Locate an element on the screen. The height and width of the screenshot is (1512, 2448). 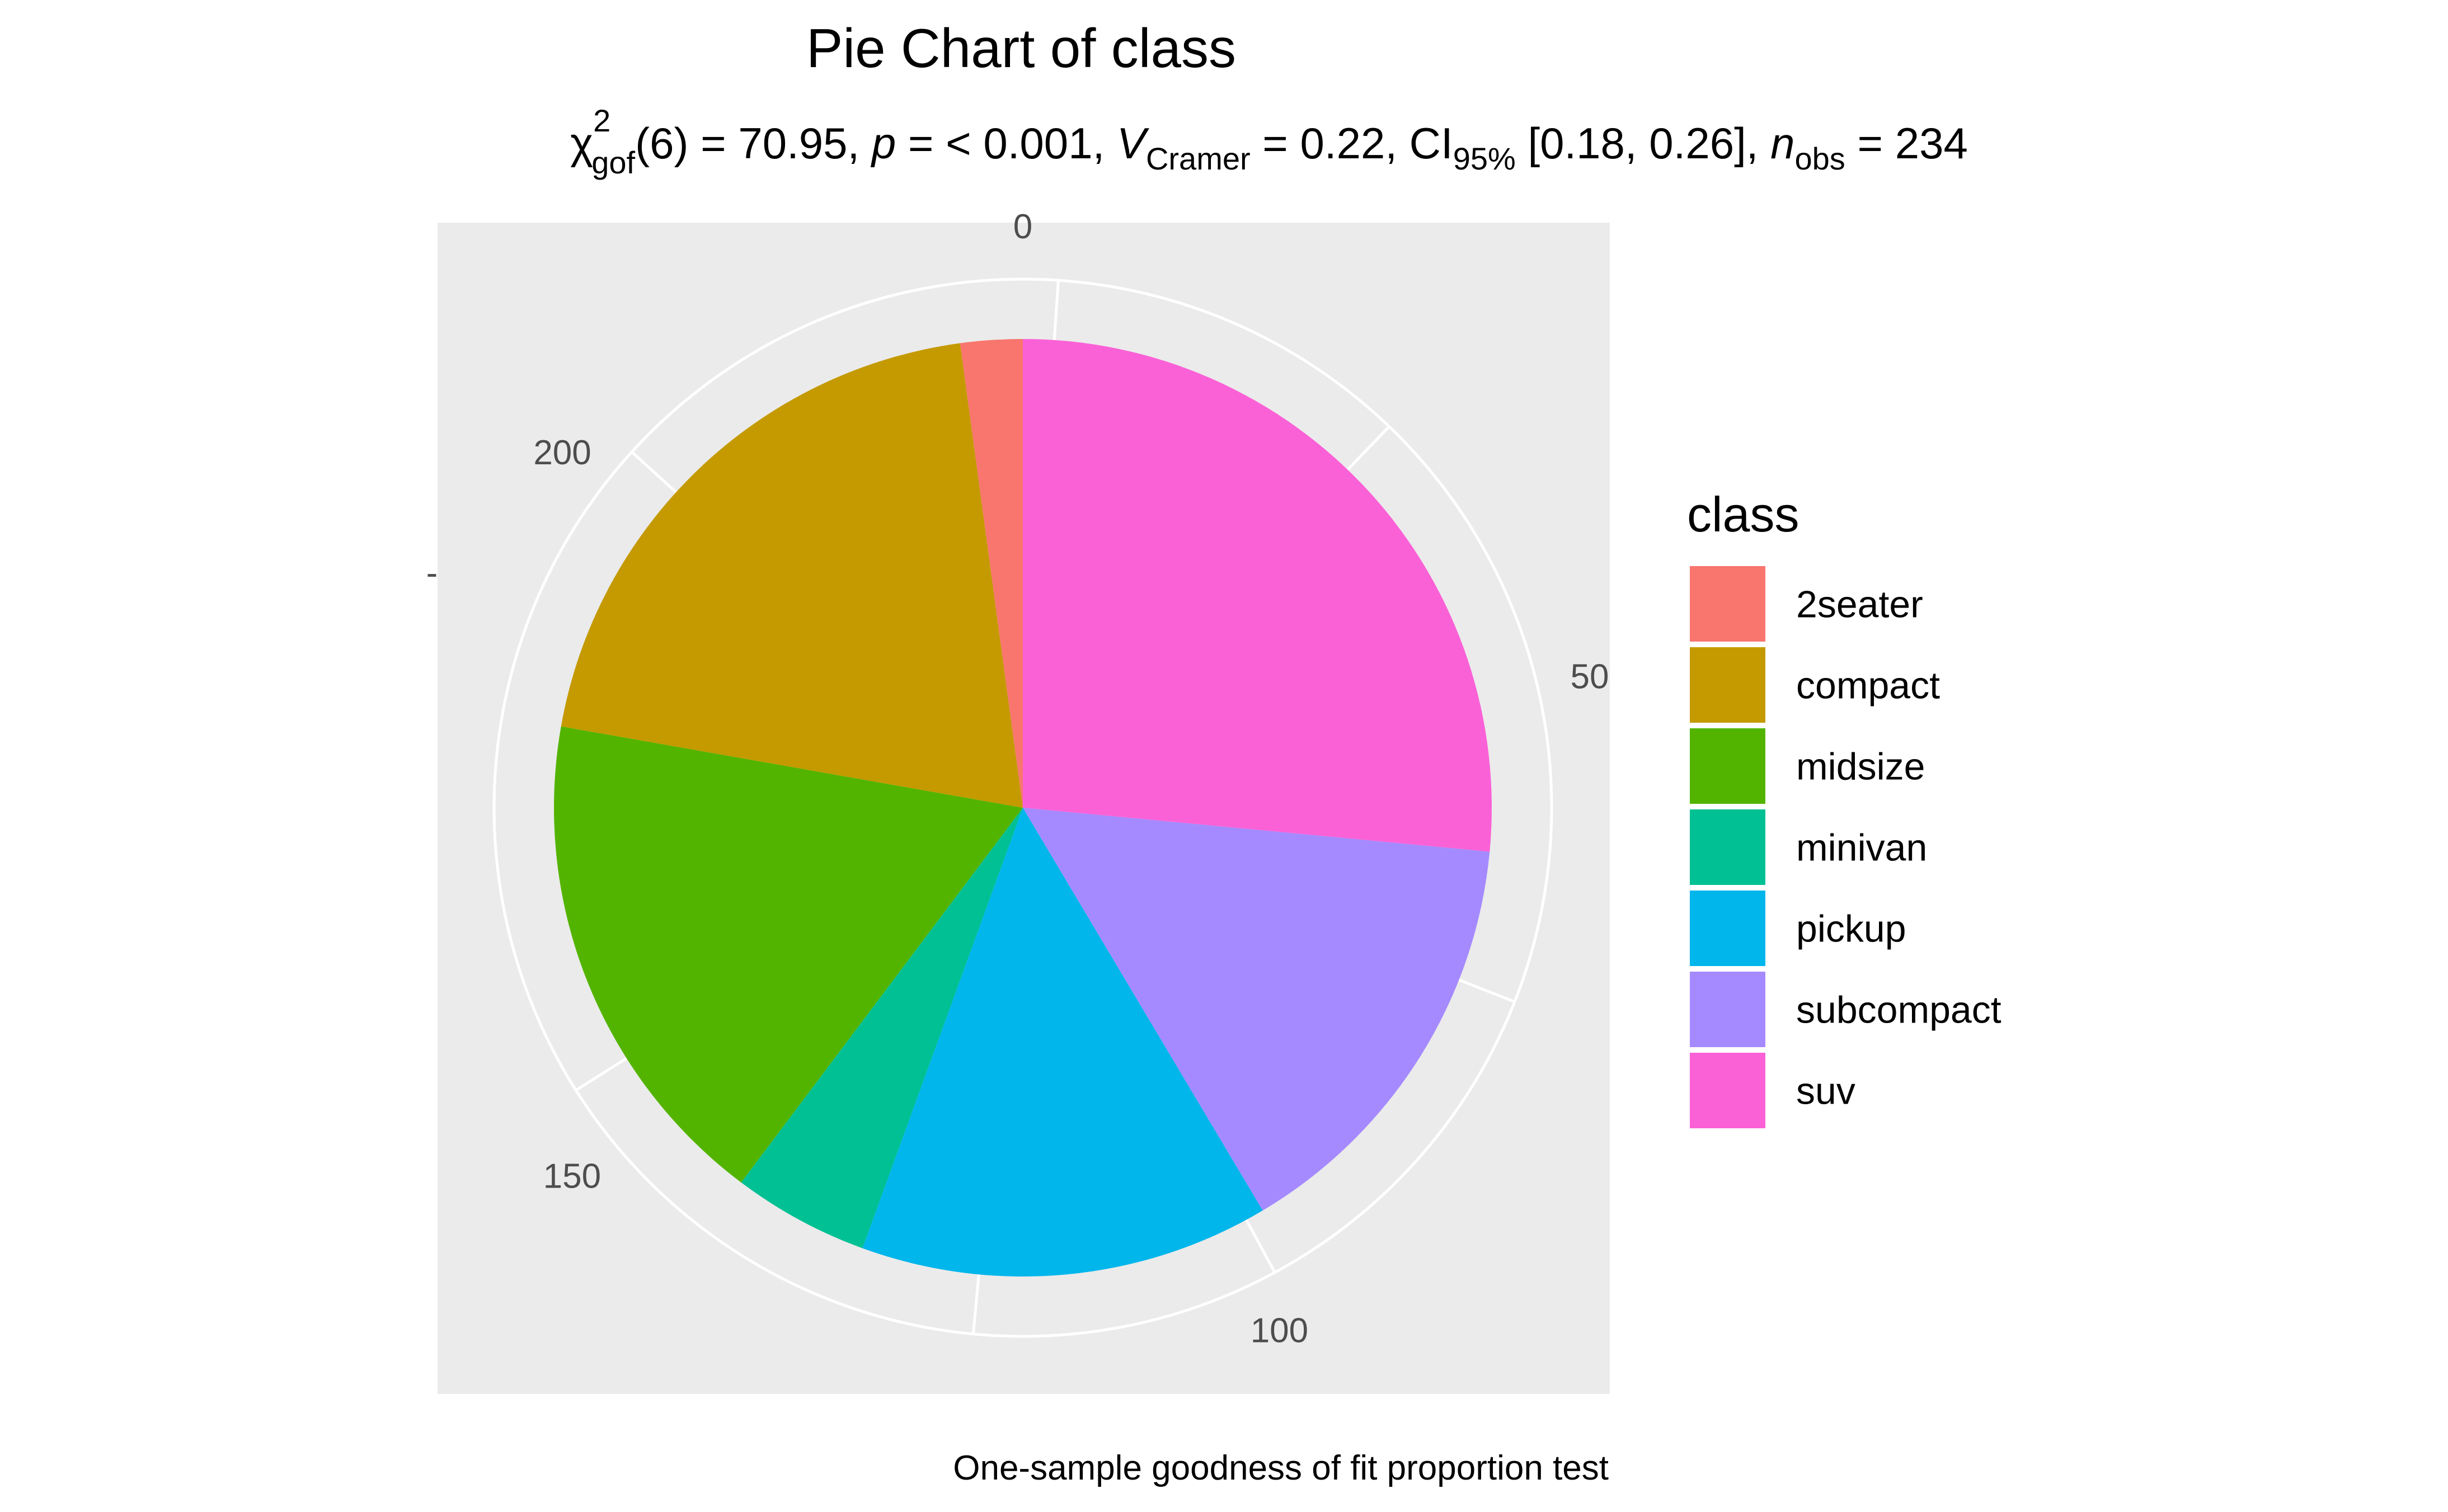
grid-spoke-pickup is located at coordinates (975, 1305).